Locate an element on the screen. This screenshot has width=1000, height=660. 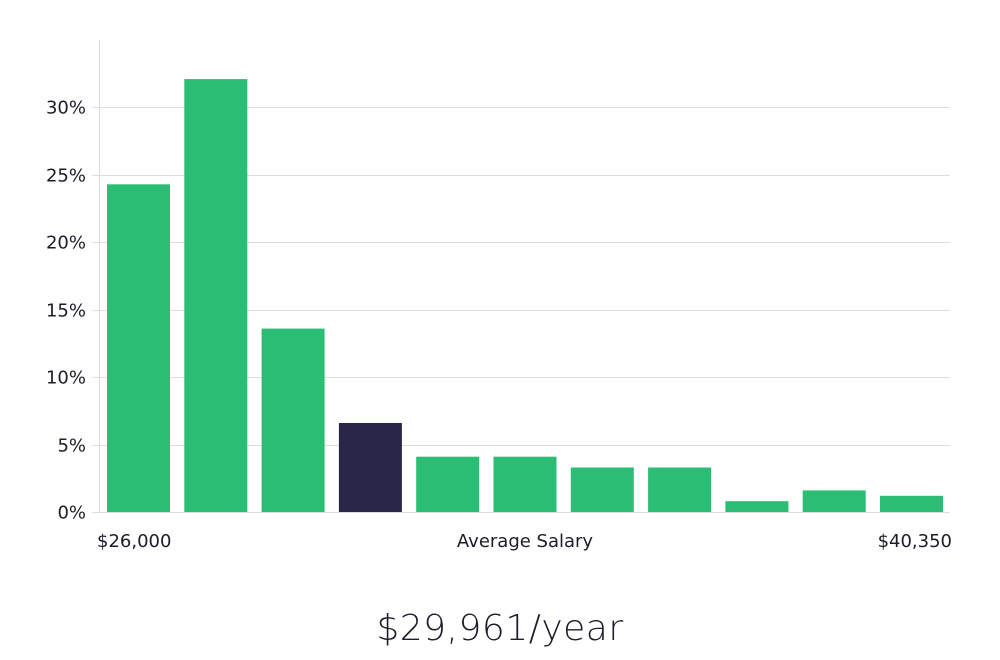
y-tick-label: 0% is located at coordinates (71, 513).